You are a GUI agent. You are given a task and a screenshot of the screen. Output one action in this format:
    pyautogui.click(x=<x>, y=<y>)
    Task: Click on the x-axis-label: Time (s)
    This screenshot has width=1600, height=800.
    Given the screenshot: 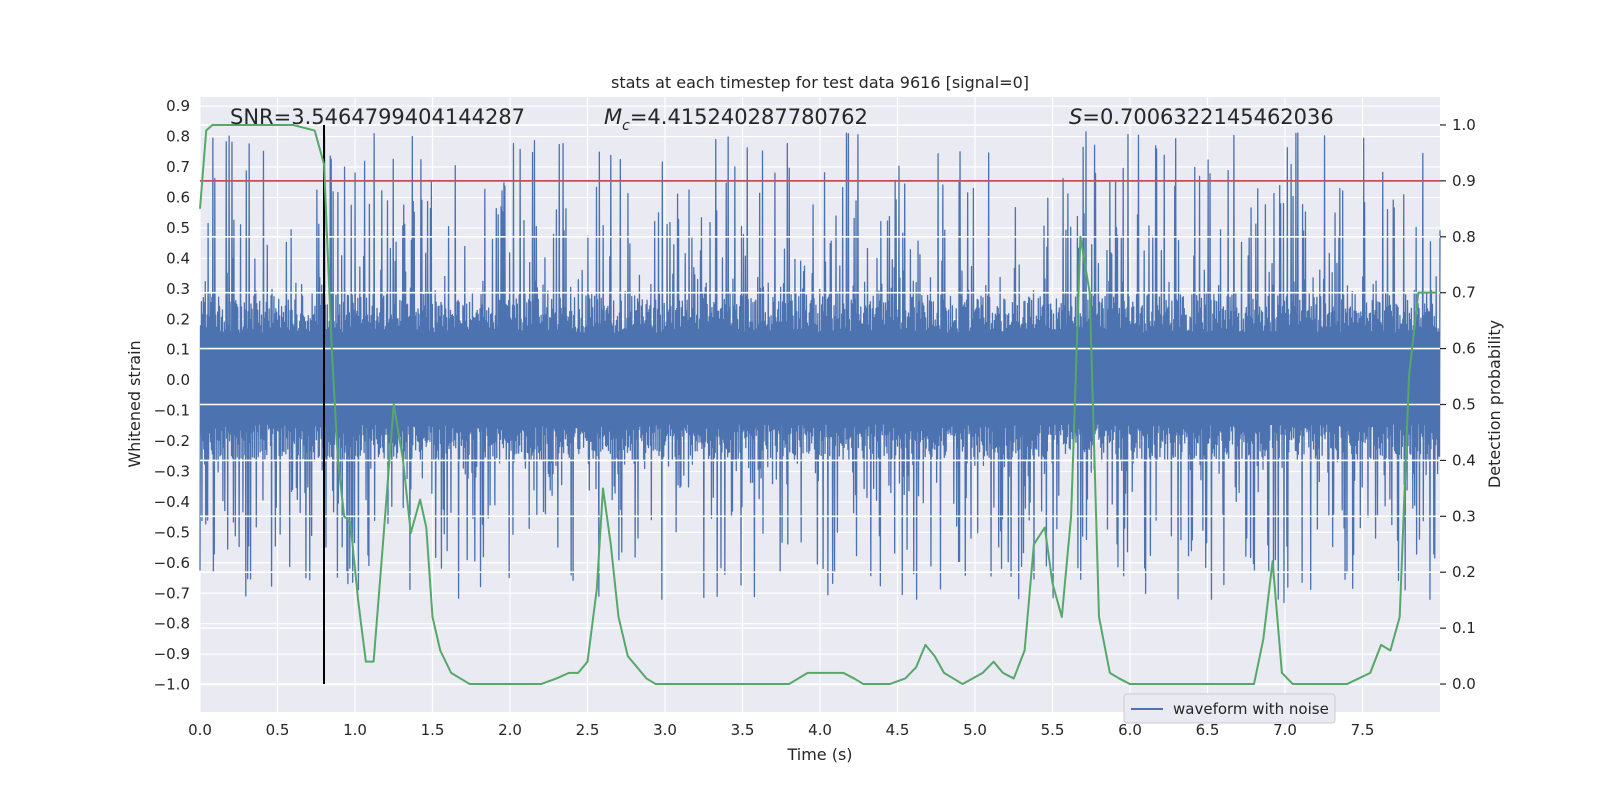 What is the action you would take?
    pyautogui.click(x=819, y=754)
    